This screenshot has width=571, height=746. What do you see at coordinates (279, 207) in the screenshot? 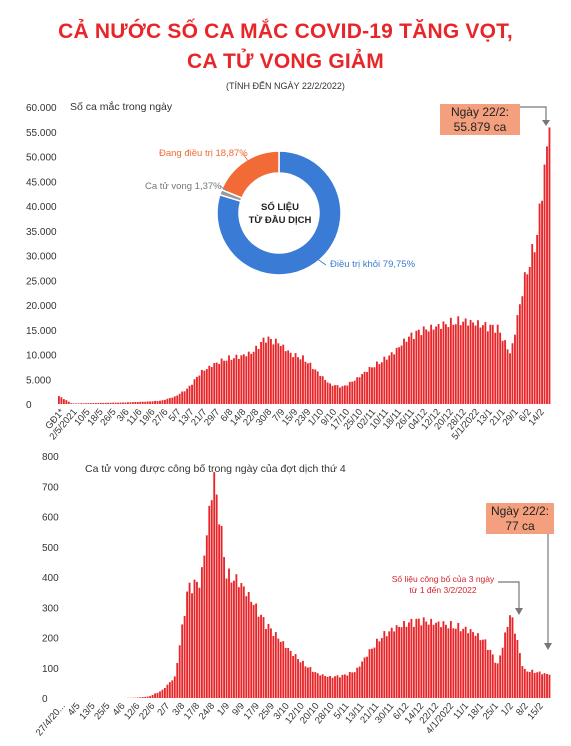
I see `donut-center-line1: SỐ LIỆU` at bounding box center [279, 207].